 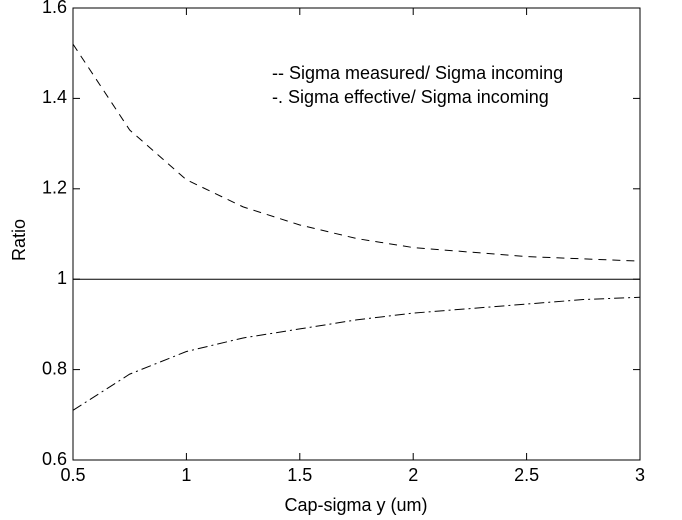 I want to click on y-tick-label: 0.8, so click(x=54, y=368).